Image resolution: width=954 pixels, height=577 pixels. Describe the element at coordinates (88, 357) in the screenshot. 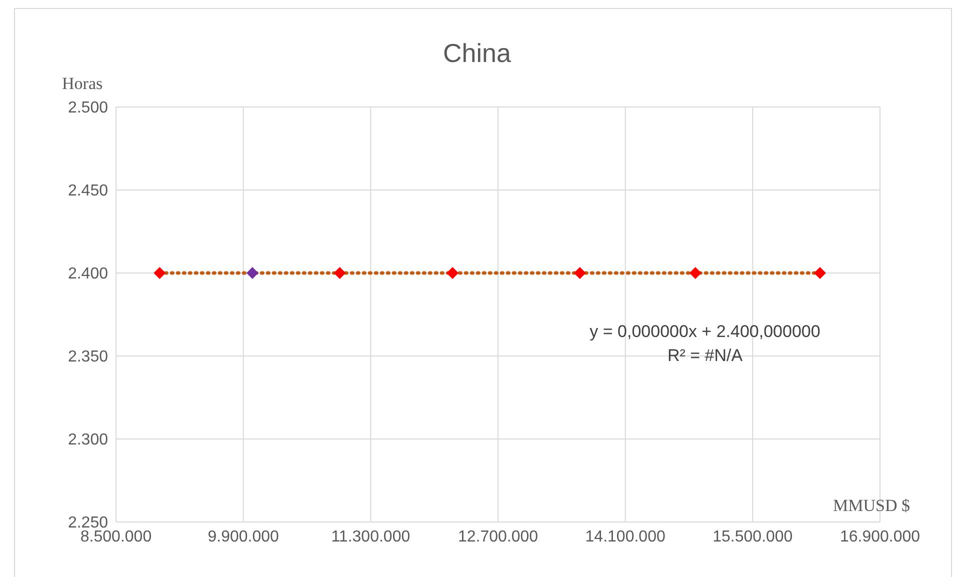

I see `y-tick-label: 2.350` at that location.